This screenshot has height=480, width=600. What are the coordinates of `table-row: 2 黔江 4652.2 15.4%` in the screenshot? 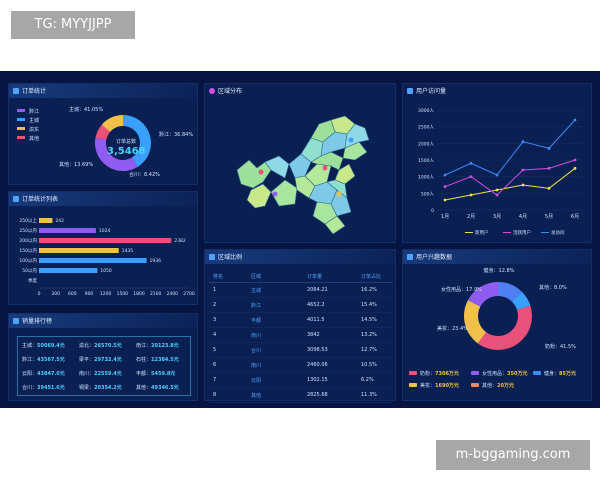 It's located at (301, 305).